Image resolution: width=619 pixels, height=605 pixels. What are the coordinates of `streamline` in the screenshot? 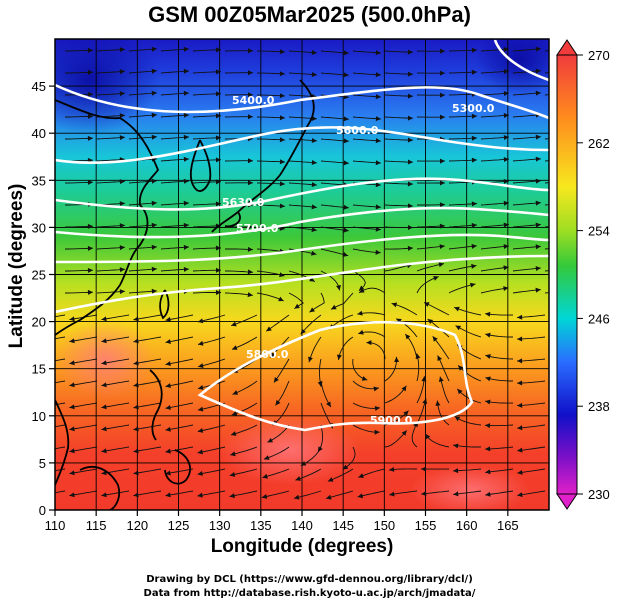 It's located at (60, 338).